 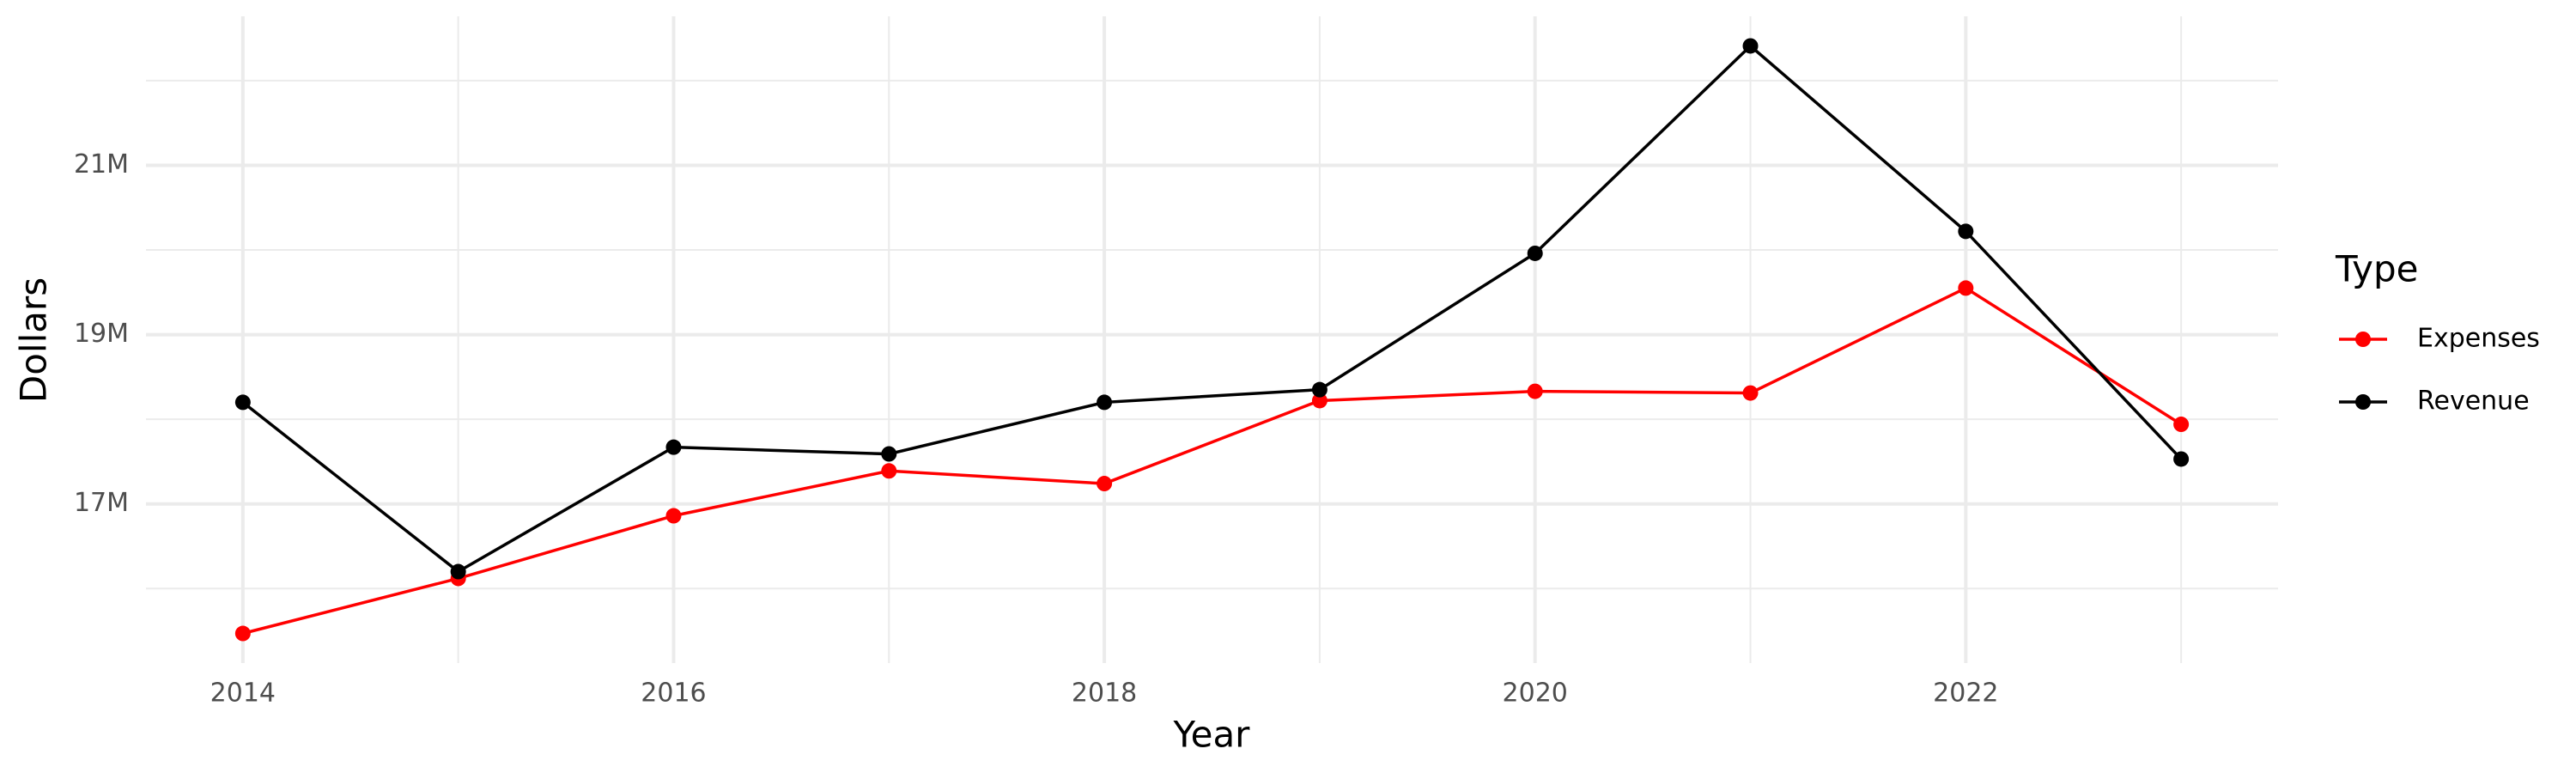 I want to click on y-axis-title: Dollars, so click(x=34, y=340).